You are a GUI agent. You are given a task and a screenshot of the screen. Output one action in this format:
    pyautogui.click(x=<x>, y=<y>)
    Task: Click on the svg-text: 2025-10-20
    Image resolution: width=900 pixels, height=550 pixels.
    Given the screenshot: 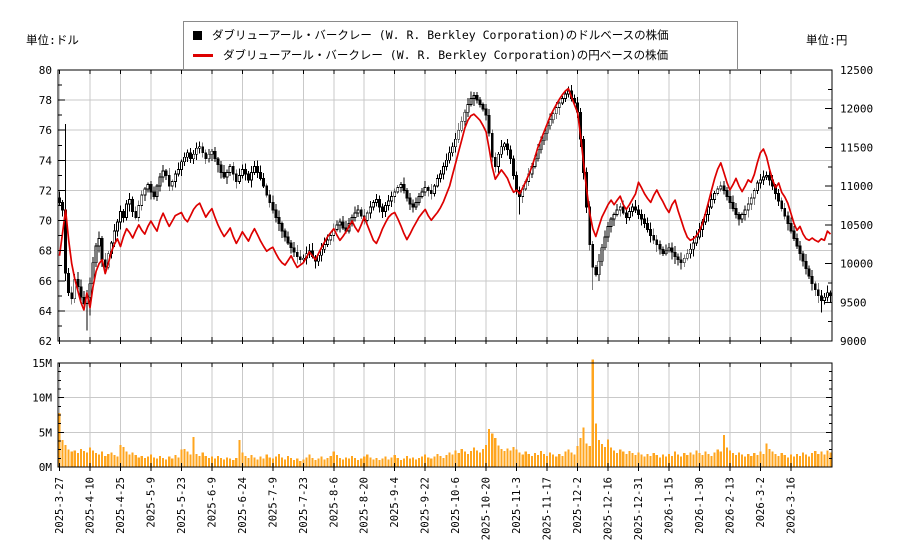 What is the action you would take?
    pyautogui.click(x=487, y=508)
    